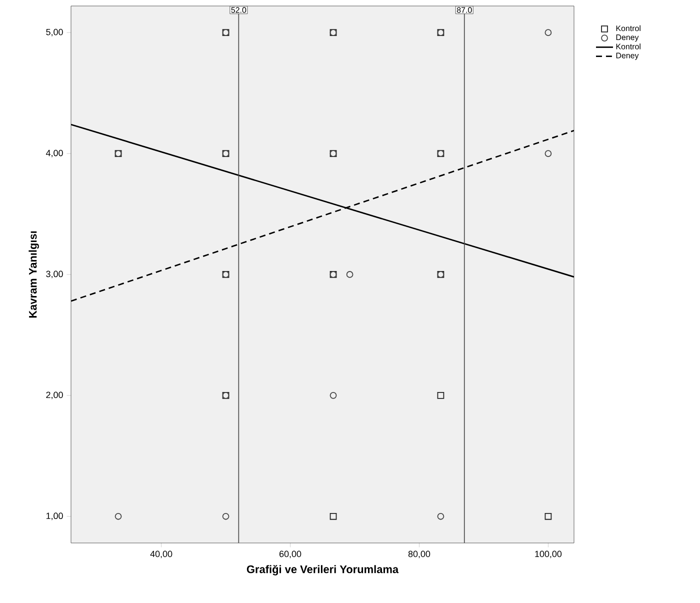 The width and height of the screenshot is (700, 603). What do you see at coordinates (290, 554) in the screenshot?
I see `x-tick-label: 60,00` at bounding box center [290, 554].